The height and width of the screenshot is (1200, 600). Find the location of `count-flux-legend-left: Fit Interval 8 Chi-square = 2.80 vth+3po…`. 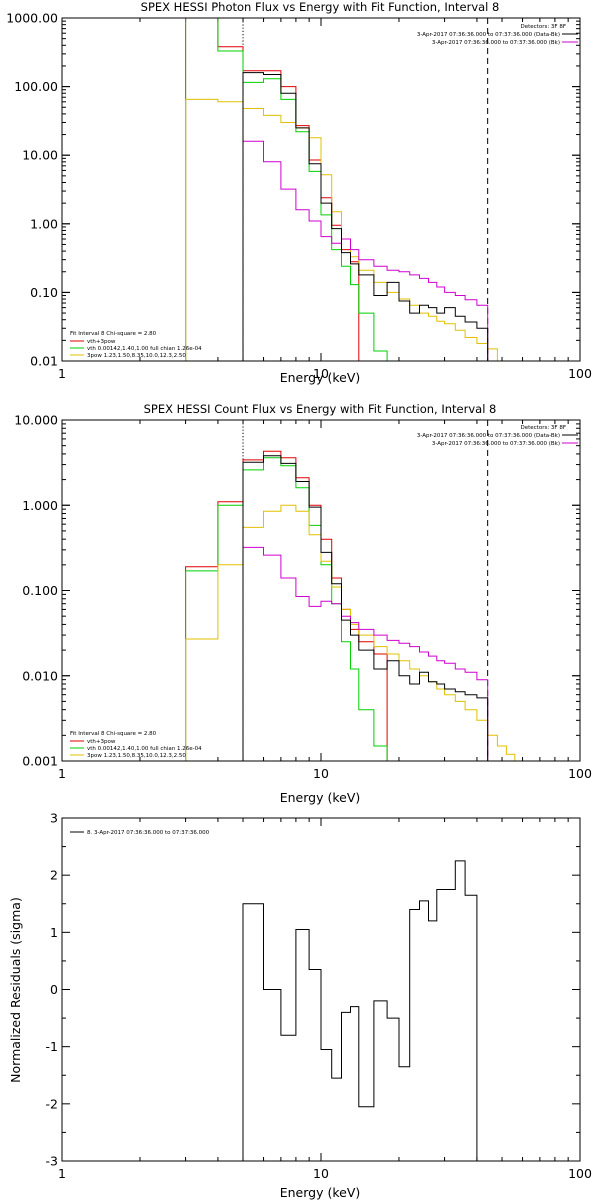

count-flux-legend-left: Fit Interval 8 Chi-square = 2.80 vth+3po… is located at coordinates (136, 745).